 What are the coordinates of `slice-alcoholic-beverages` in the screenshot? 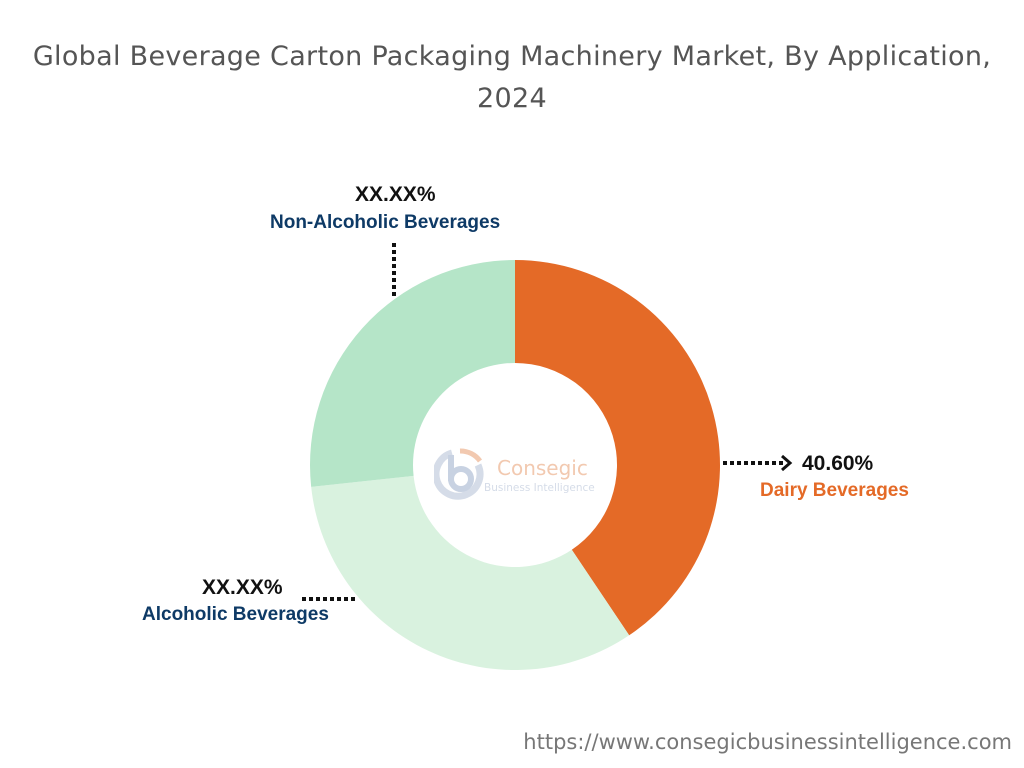 It's located at (470, 572).